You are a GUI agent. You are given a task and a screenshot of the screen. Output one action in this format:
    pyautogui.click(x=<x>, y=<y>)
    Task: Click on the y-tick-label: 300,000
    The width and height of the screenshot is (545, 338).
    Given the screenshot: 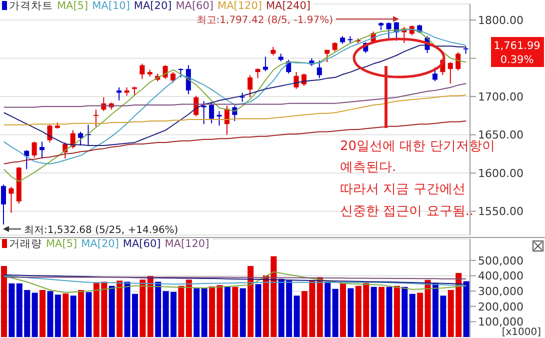 What is the action you would take?
    pyautogui.click(x=501, y=291)
    